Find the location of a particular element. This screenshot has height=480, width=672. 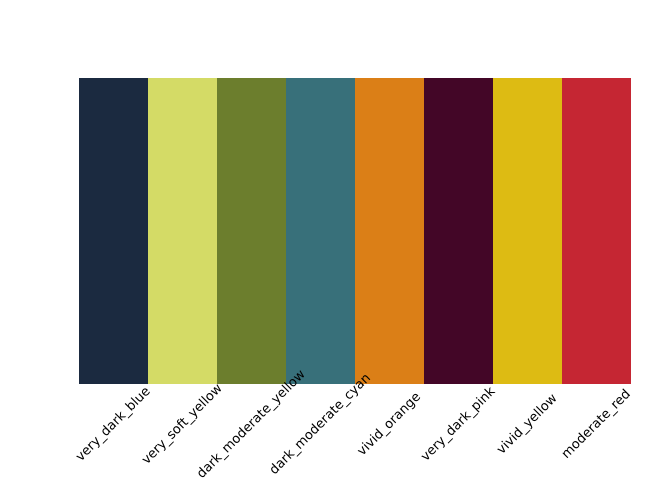

palette-swatch-moderate_red is located at coordinates (596, 231).